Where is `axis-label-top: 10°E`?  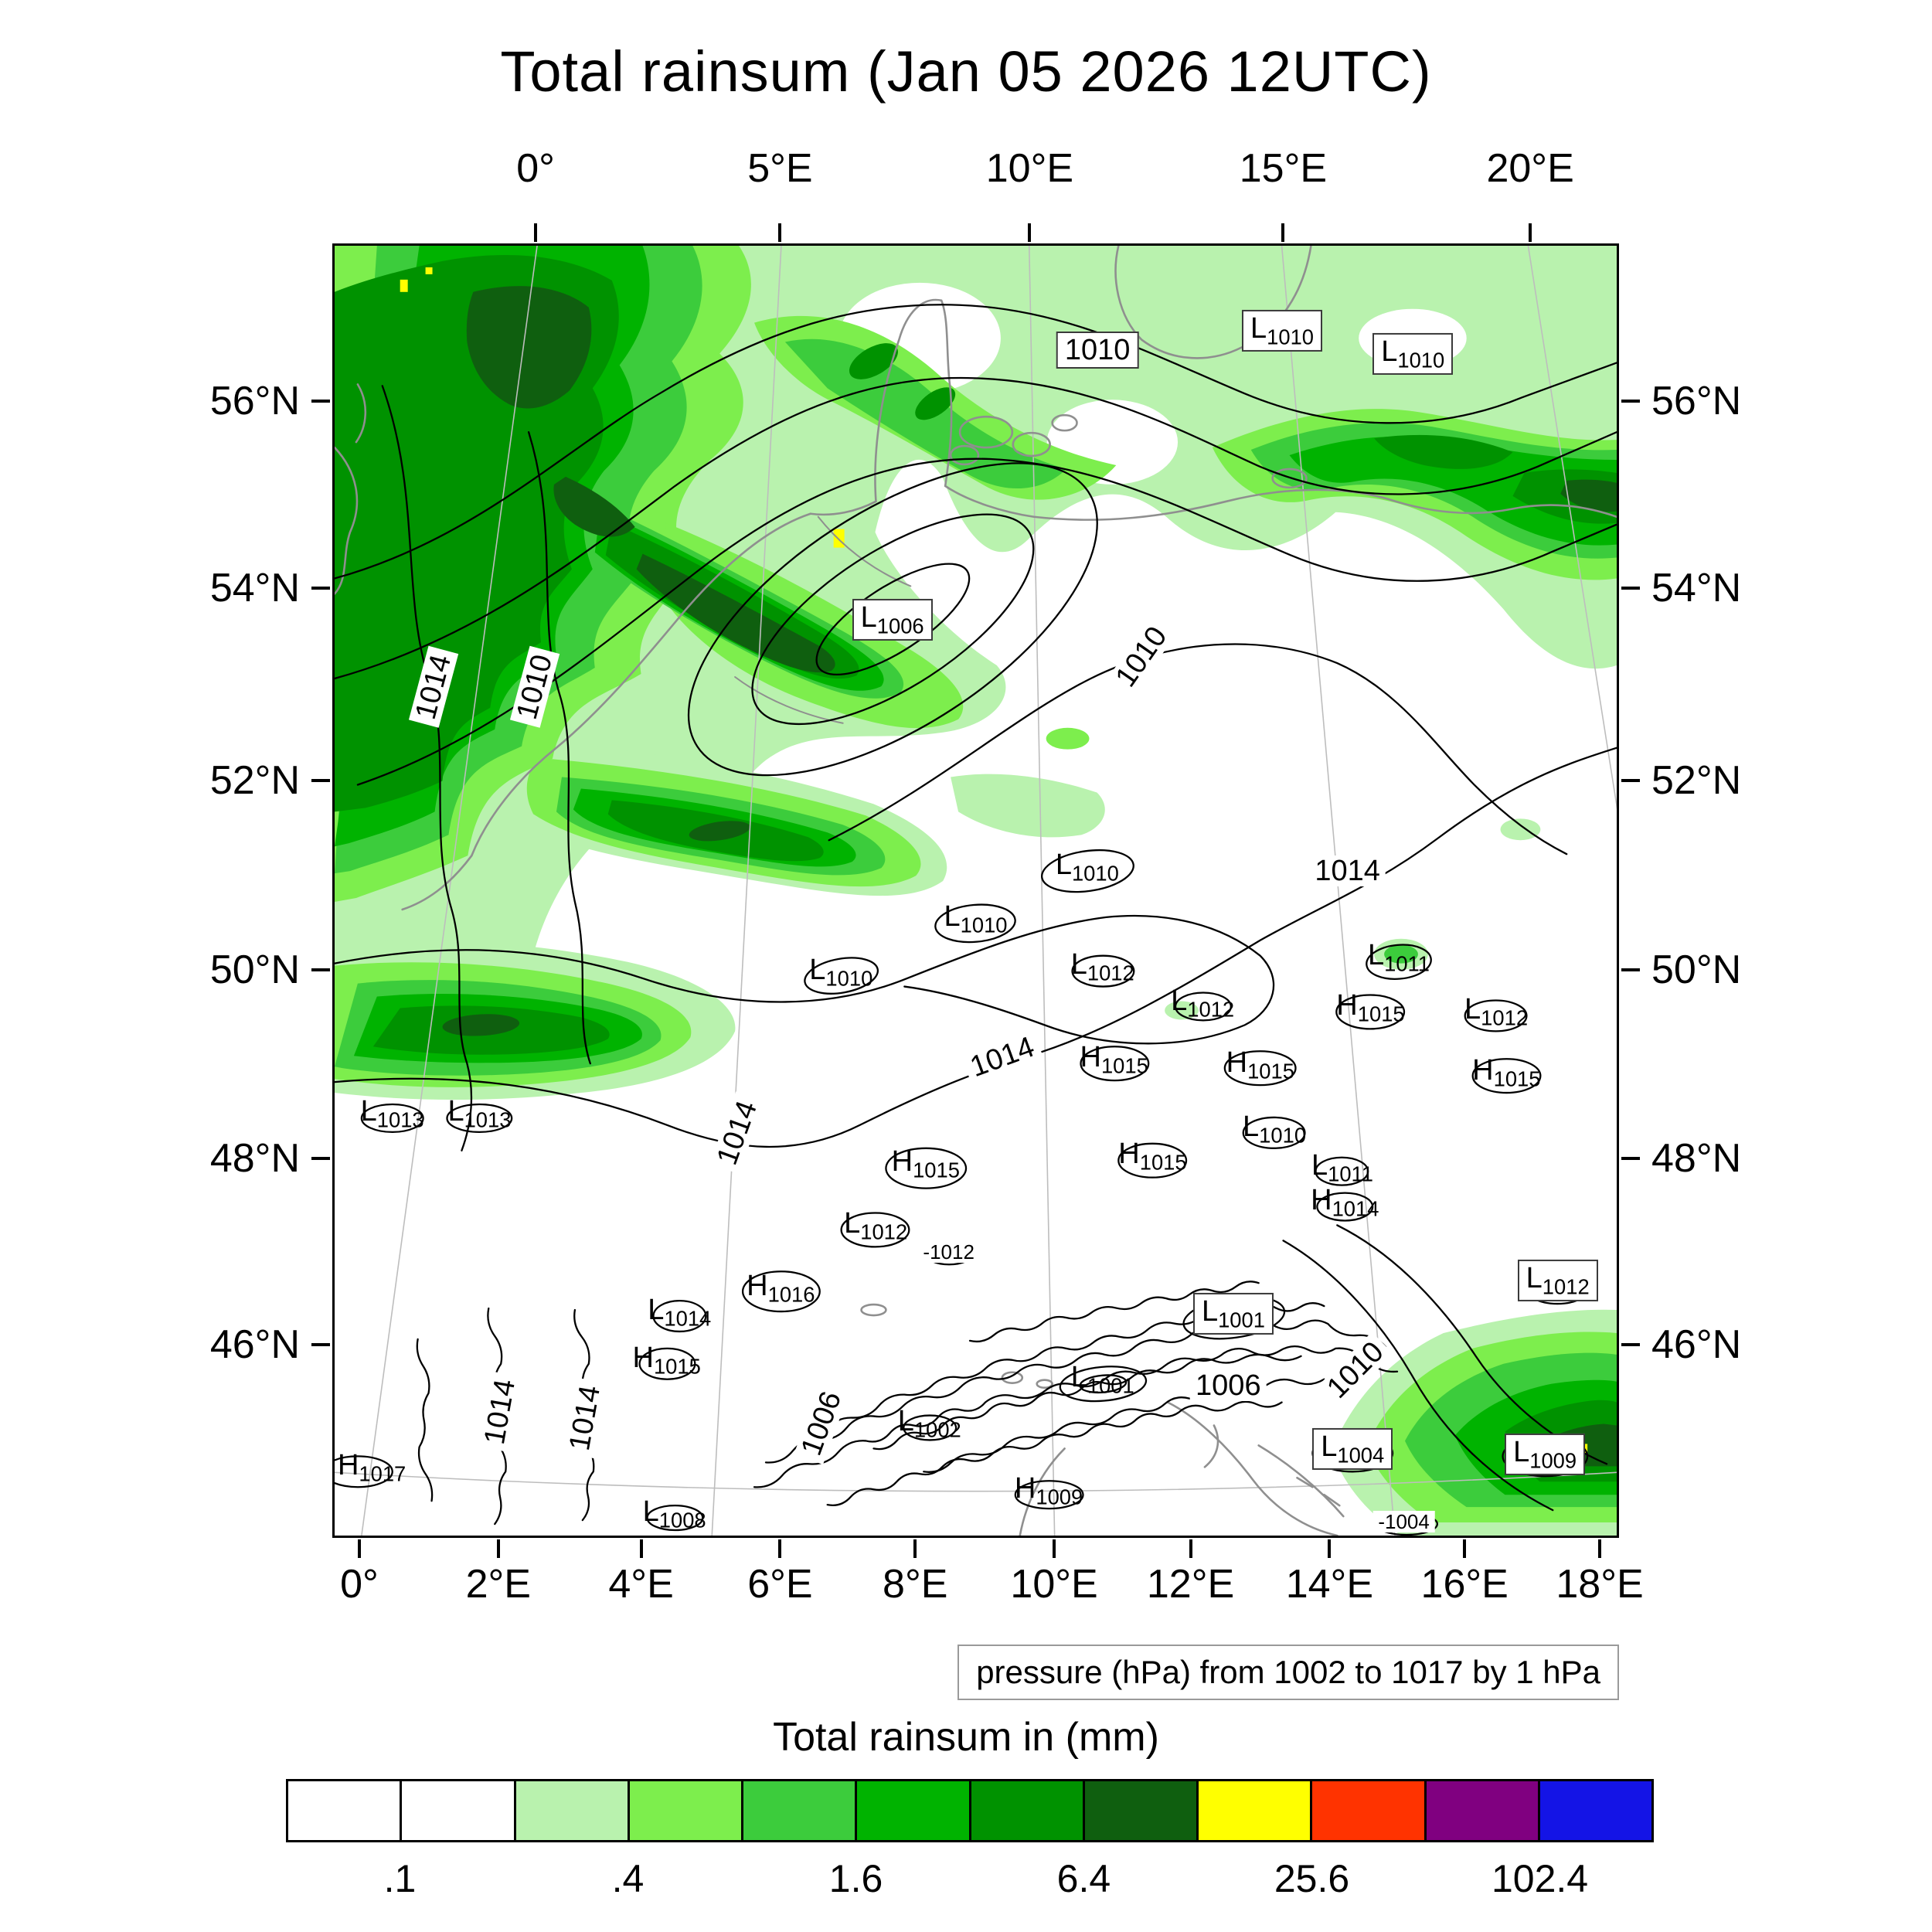 axis-label-top: 10°E is located at coordinates (1029, 168).